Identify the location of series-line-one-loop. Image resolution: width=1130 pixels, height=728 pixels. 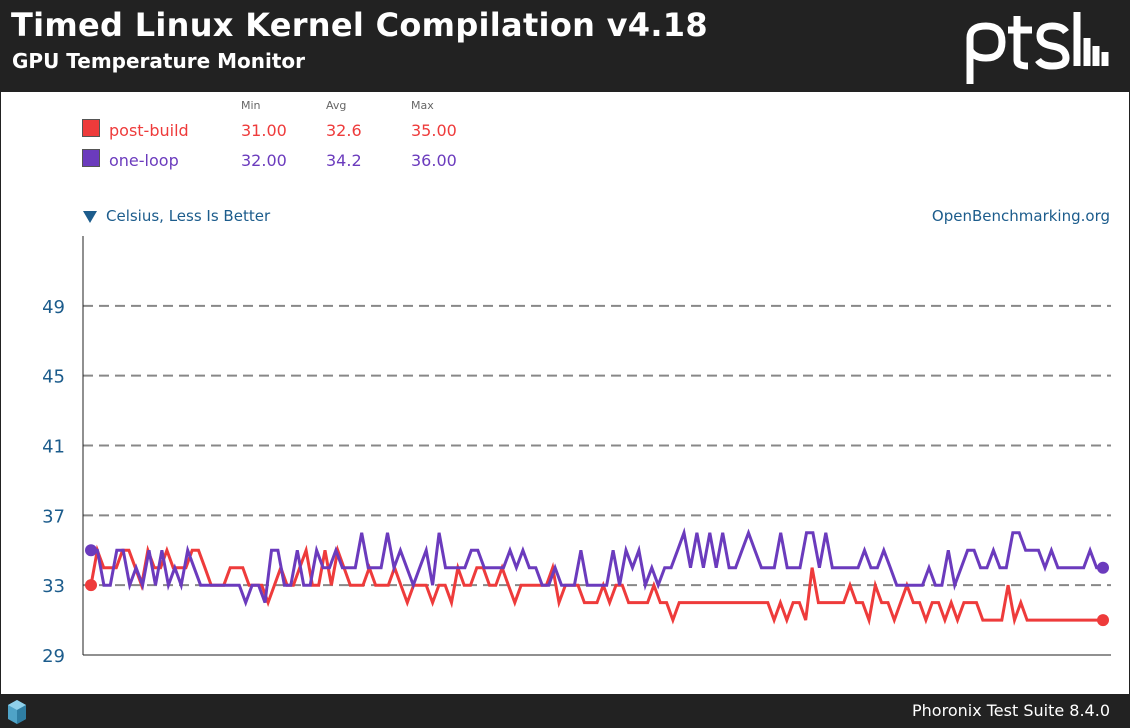
(597, 567).